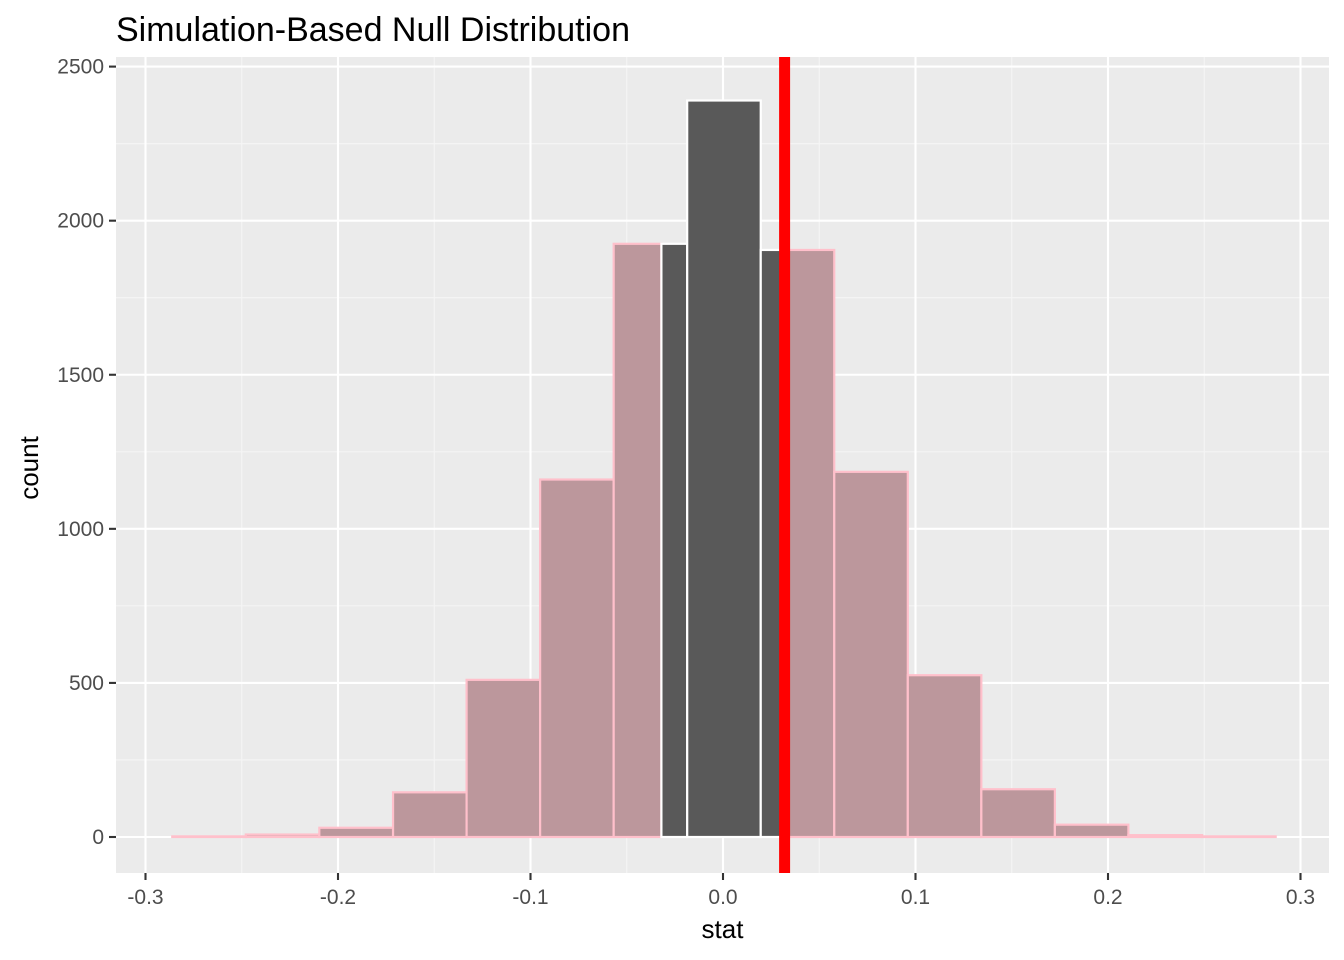 The height and width of the screenshot is (960, 1344). What do you see at coordinates (80, 529) in the screenshot?
I see `y-tick-label: 1000` at bounding box center [80, 529].